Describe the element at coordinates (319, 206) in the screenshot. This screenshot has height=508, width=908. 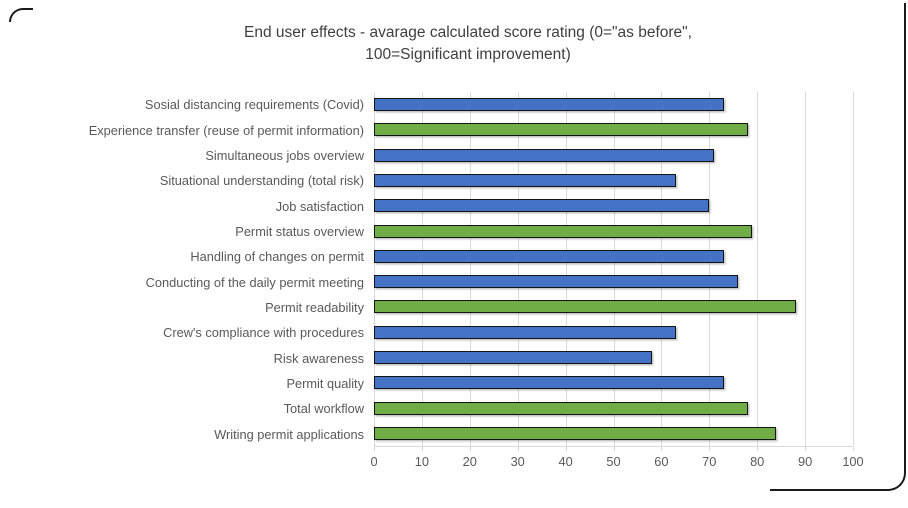
I see `category-label: Job satisfaction` at that location.